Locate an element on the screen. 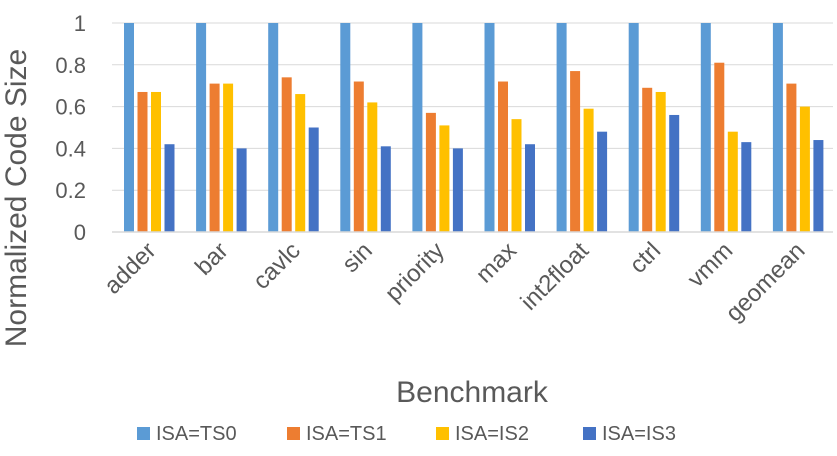 This screenshot has height=456, width=837. bar-bar-ISA=TS1 is located at coordinates (214, 157).